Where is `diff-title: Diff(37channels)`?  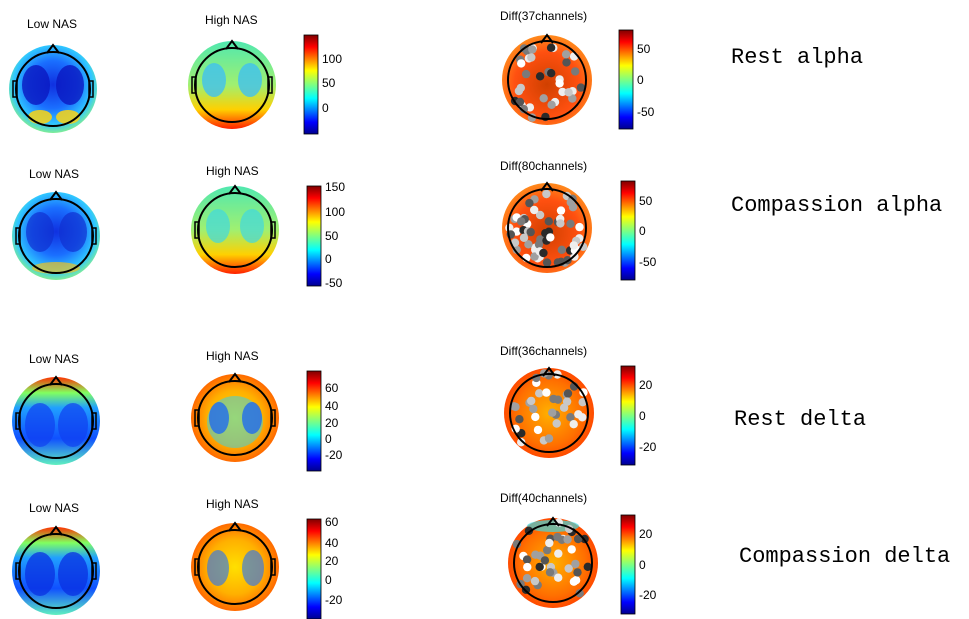
diff-title: Diff(37channels) is located at coordinates (543, 16).